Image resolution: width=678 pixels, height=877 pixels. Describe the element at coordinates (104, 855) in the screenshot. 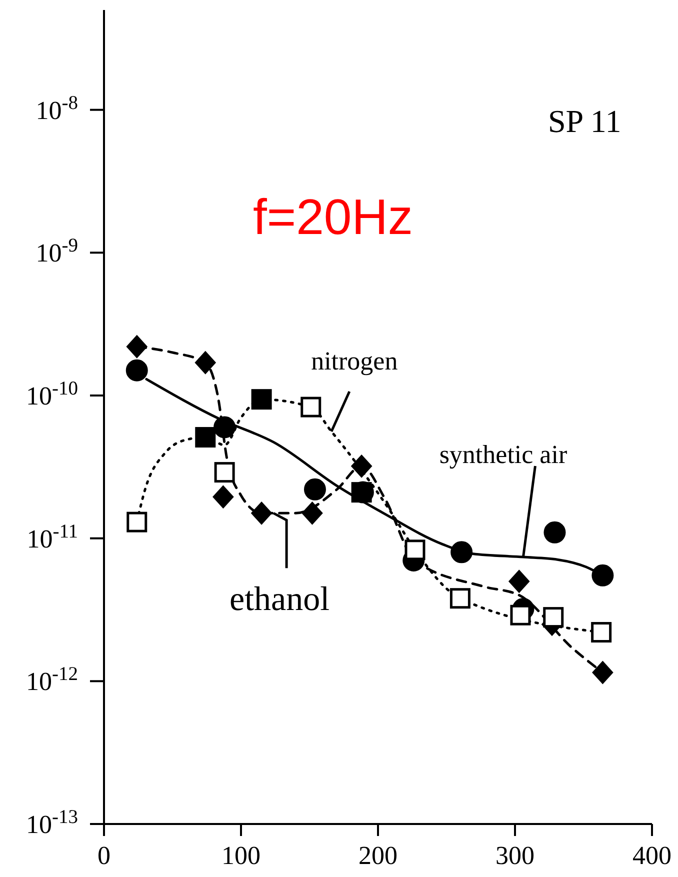

I see `x-tick-label: 0` at that location.